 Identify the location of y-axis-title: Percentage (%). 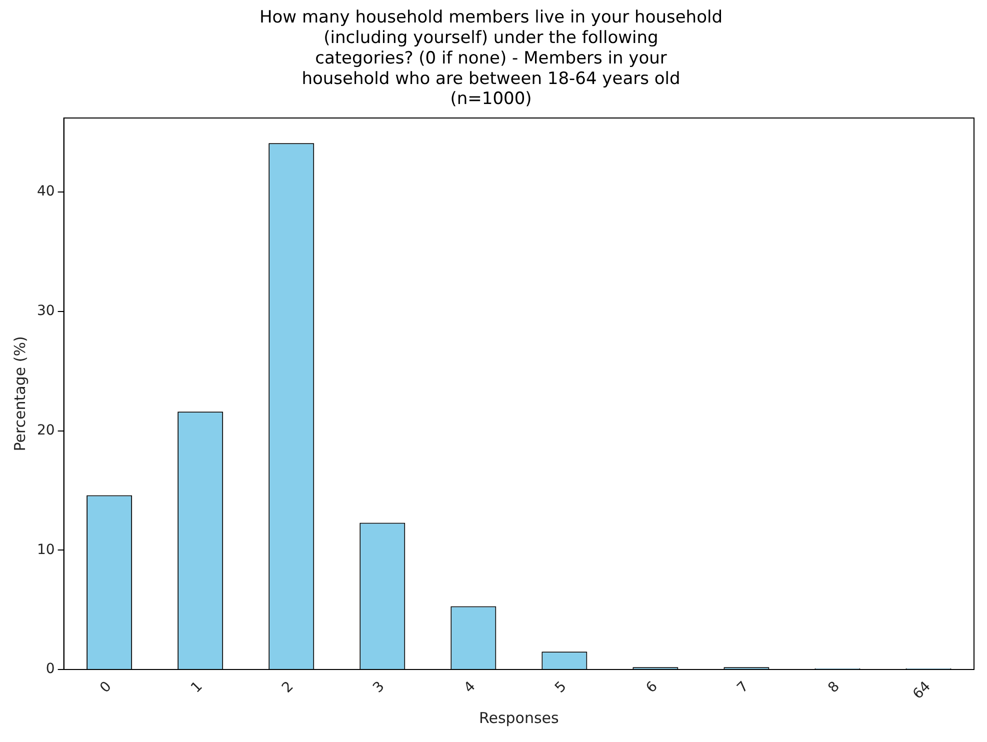
(19, 394).